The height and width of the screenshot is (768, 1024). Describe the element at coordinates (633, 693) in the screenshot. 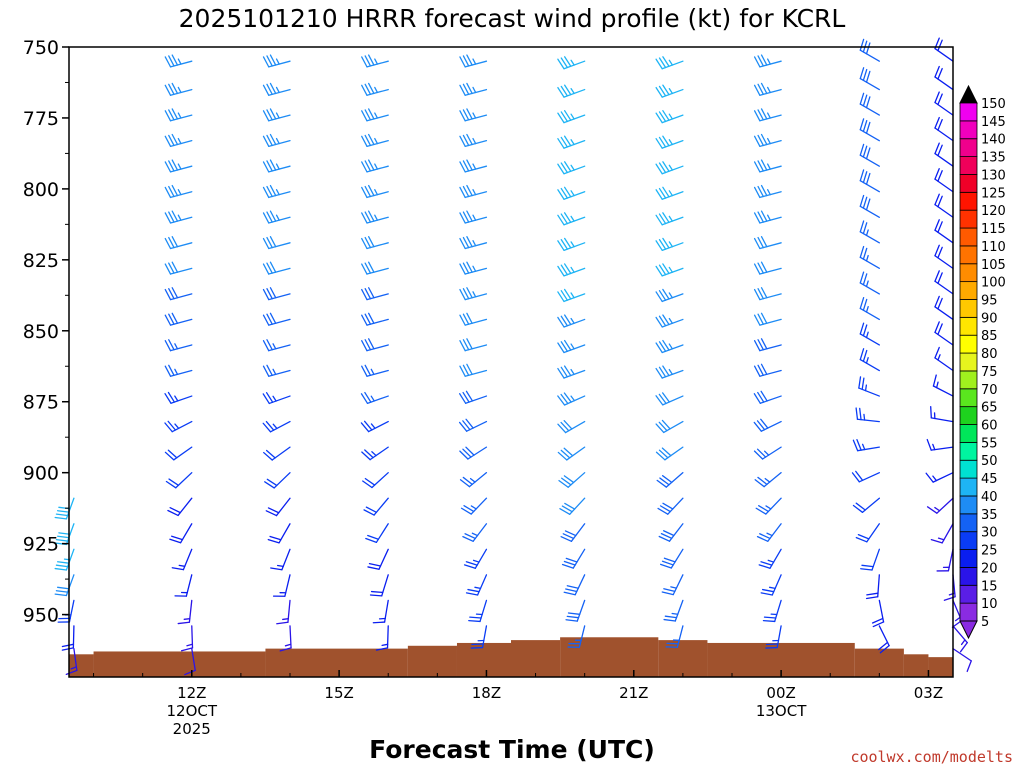

I see `x-tick-label-21Z: 21Z` at that location.